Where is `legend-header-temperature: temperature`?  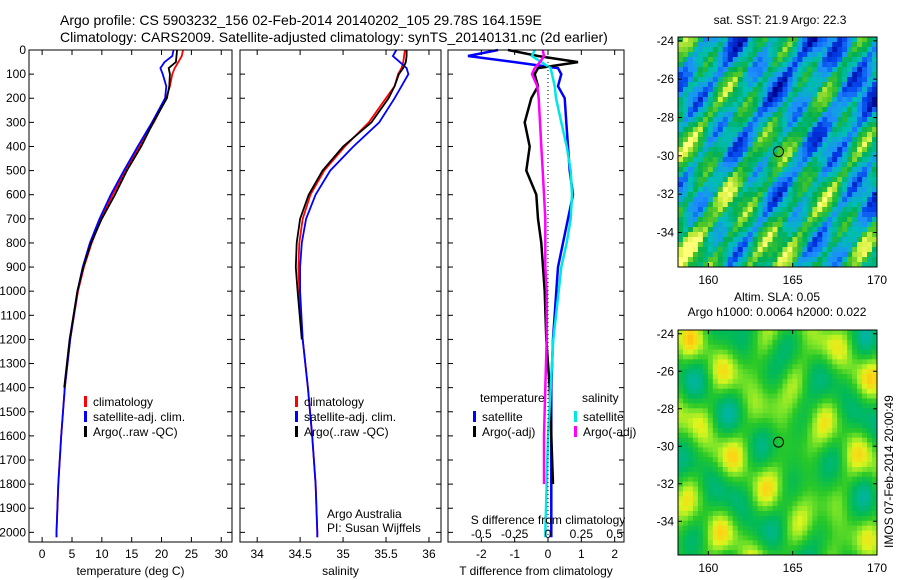
legend-header-temperature: temperature is located at coordinates (512, 398).